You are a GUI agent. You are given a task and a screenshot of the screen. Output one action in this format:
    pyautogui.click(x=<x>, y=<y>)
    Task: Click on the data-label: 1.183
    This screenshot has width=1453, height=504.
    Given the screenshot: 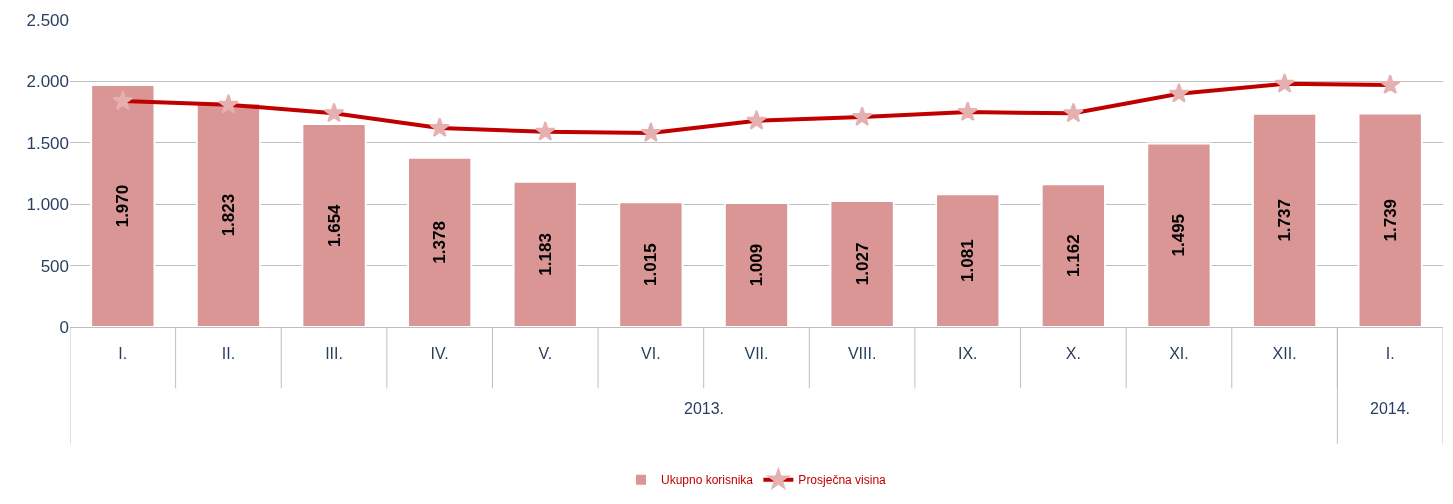 What is the action you would take?
    pyautogui.click(x=545, y=254)
    